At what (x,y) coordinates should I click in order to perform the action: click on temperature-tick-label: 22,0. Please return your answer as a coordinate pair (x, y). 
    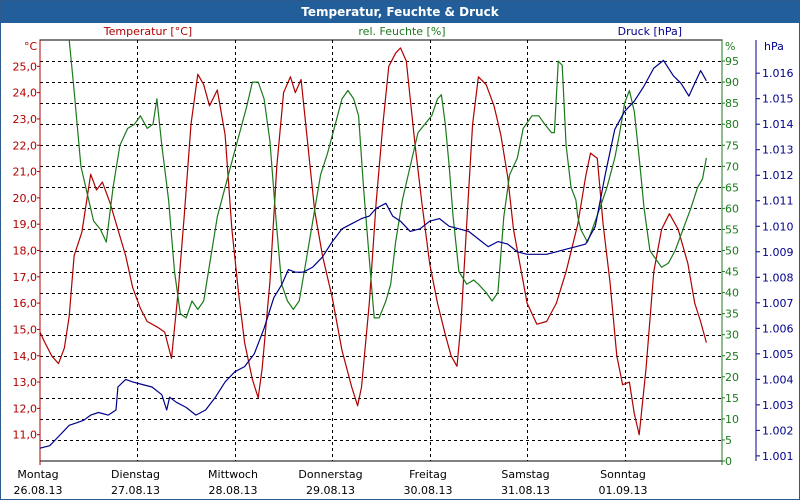
    Looking at the image, I should click on (25, 145).